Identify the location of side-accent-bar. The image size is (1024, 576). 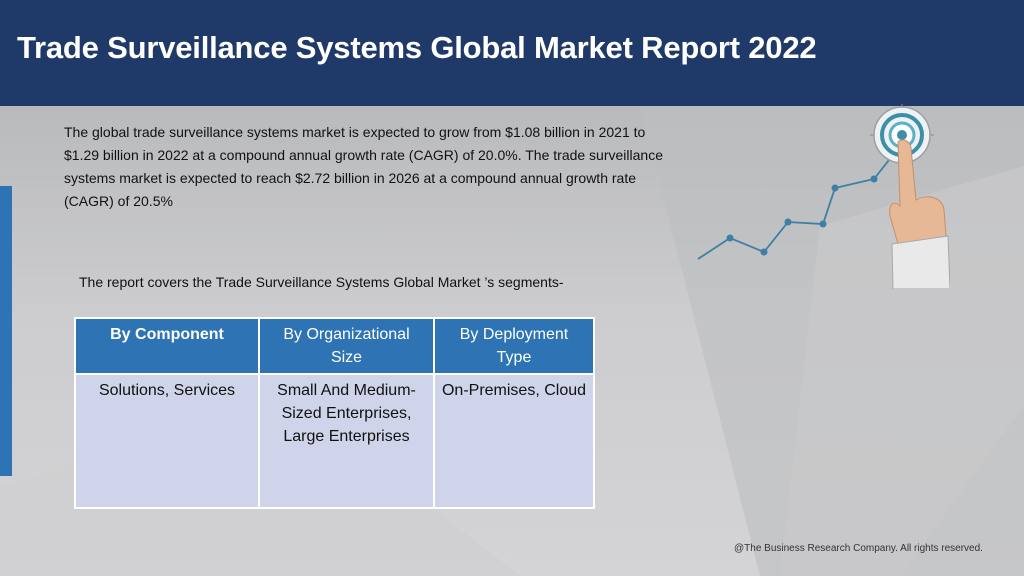
(6, 331).